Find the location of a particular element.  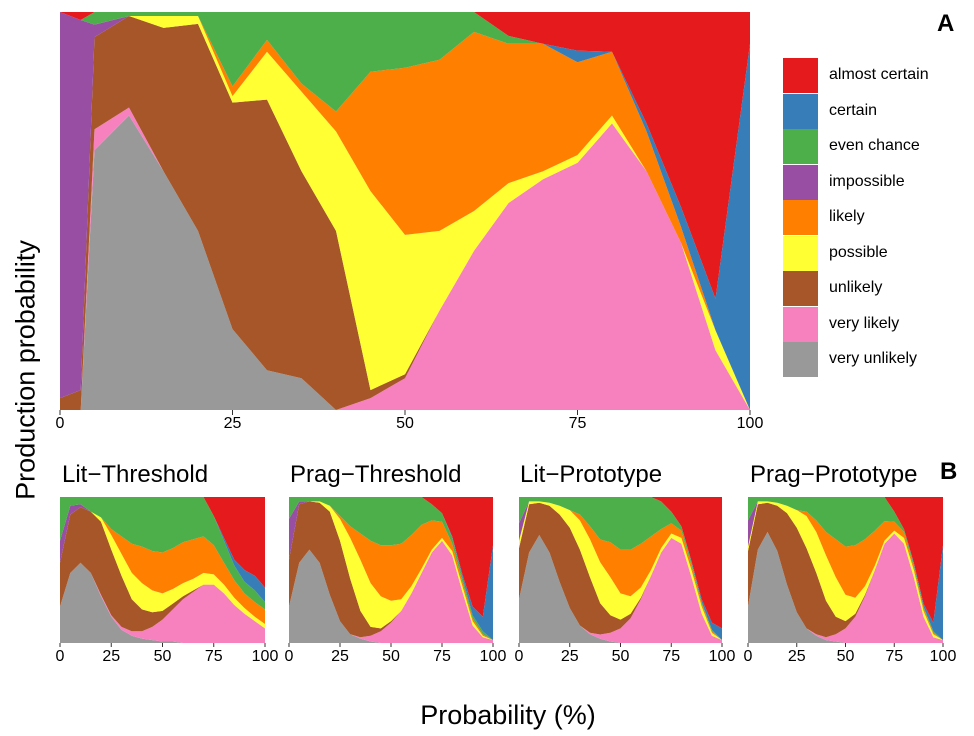

x-axis-label: Probability (%) is located at coordinates (508, 715).